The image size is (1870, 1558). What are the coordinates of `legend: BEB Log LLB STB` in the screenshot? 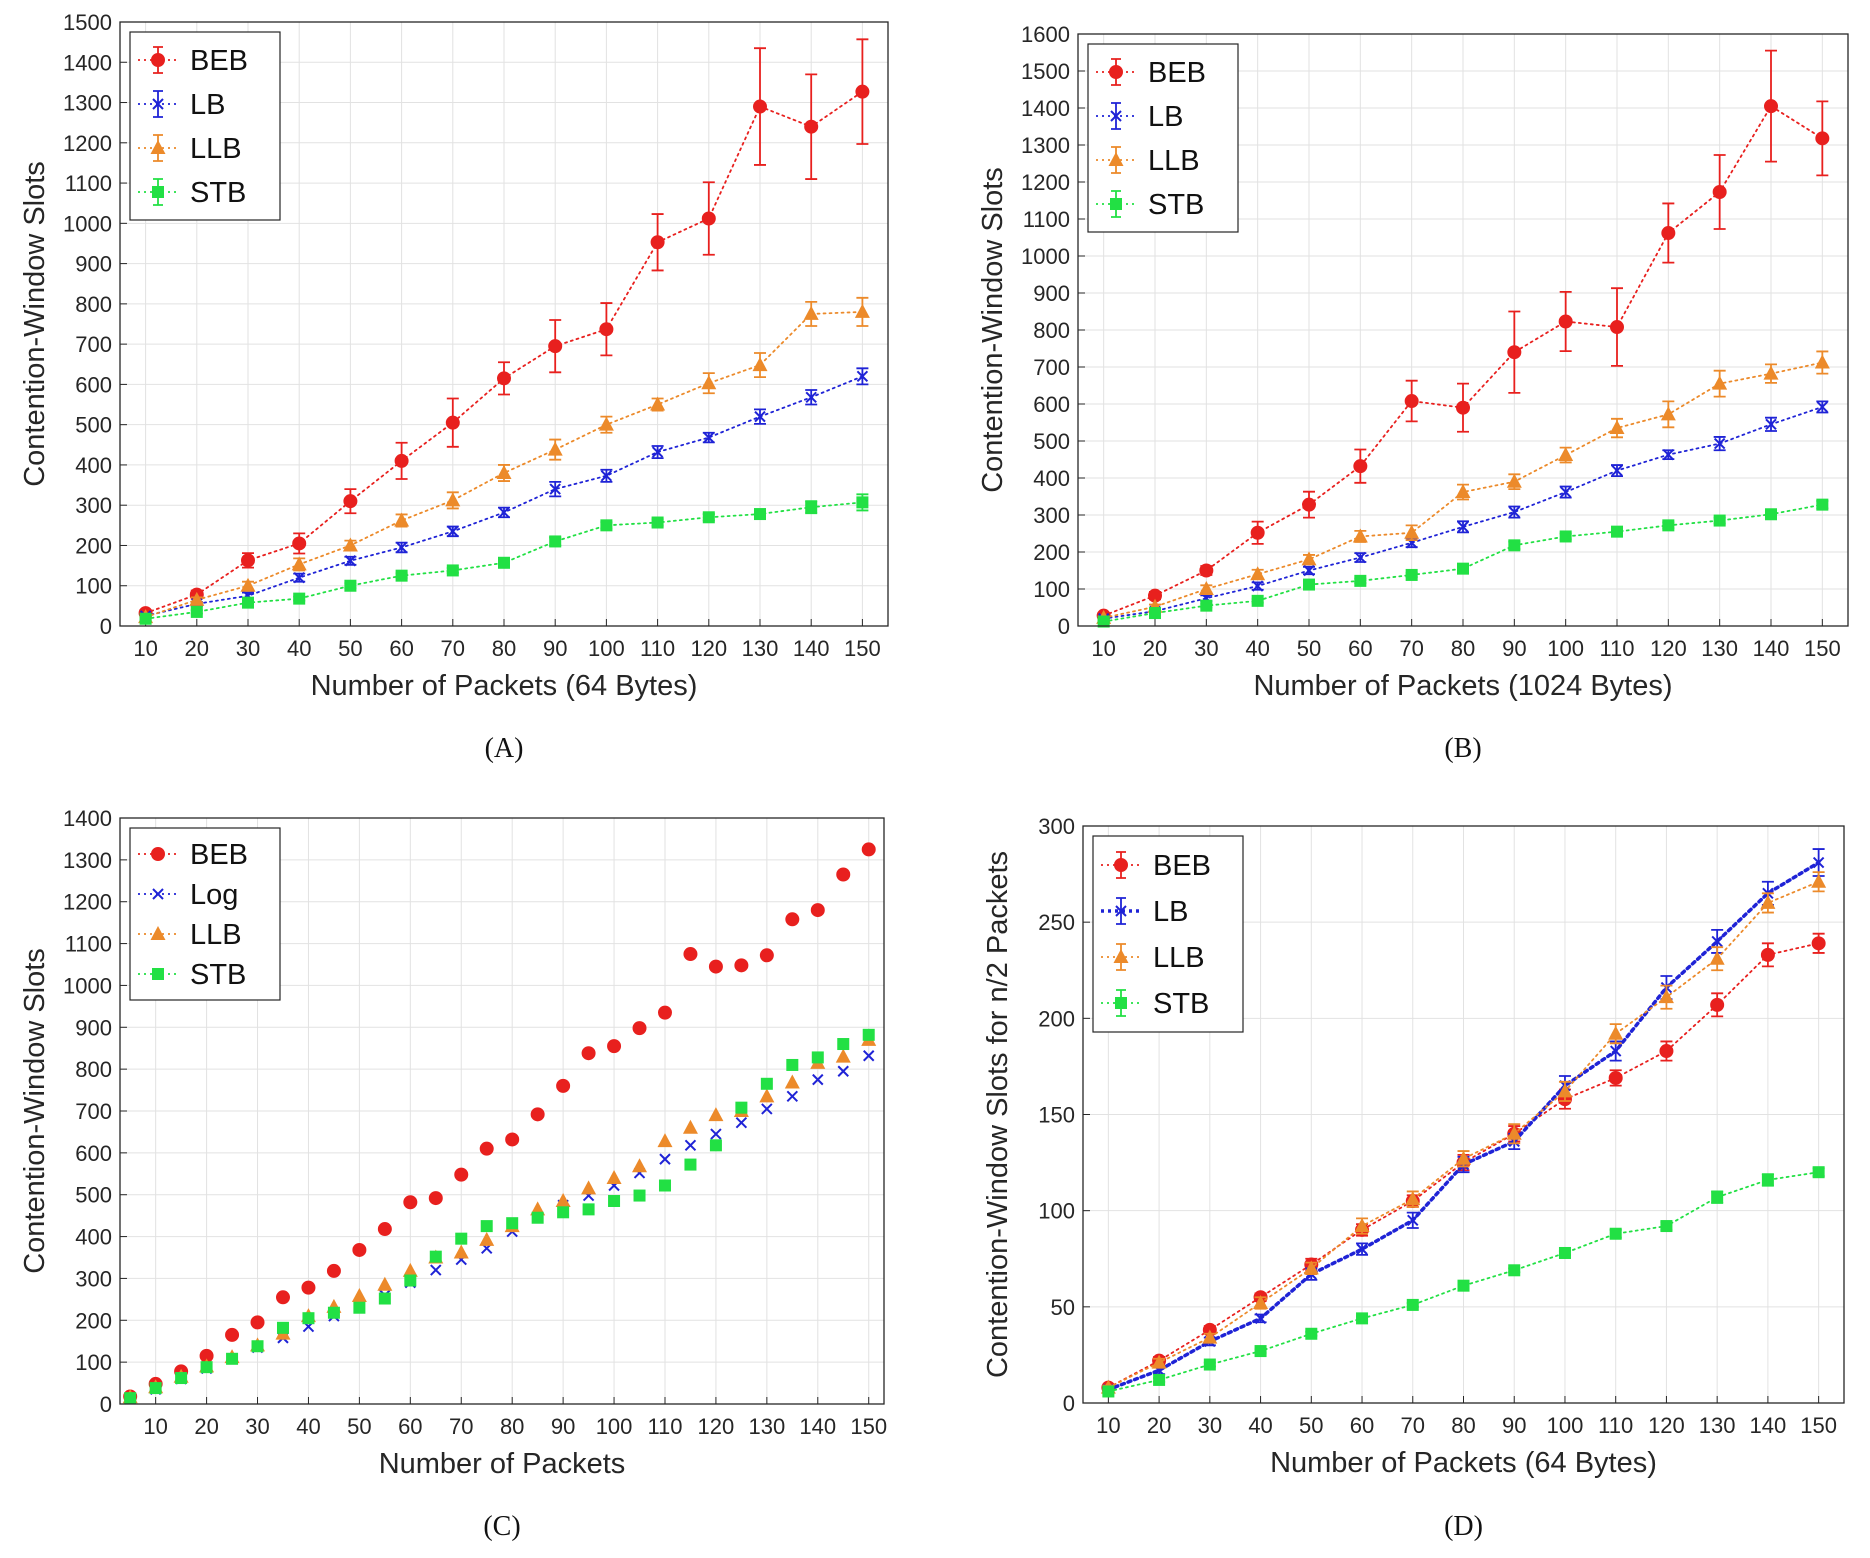 It's located at (205, 914).